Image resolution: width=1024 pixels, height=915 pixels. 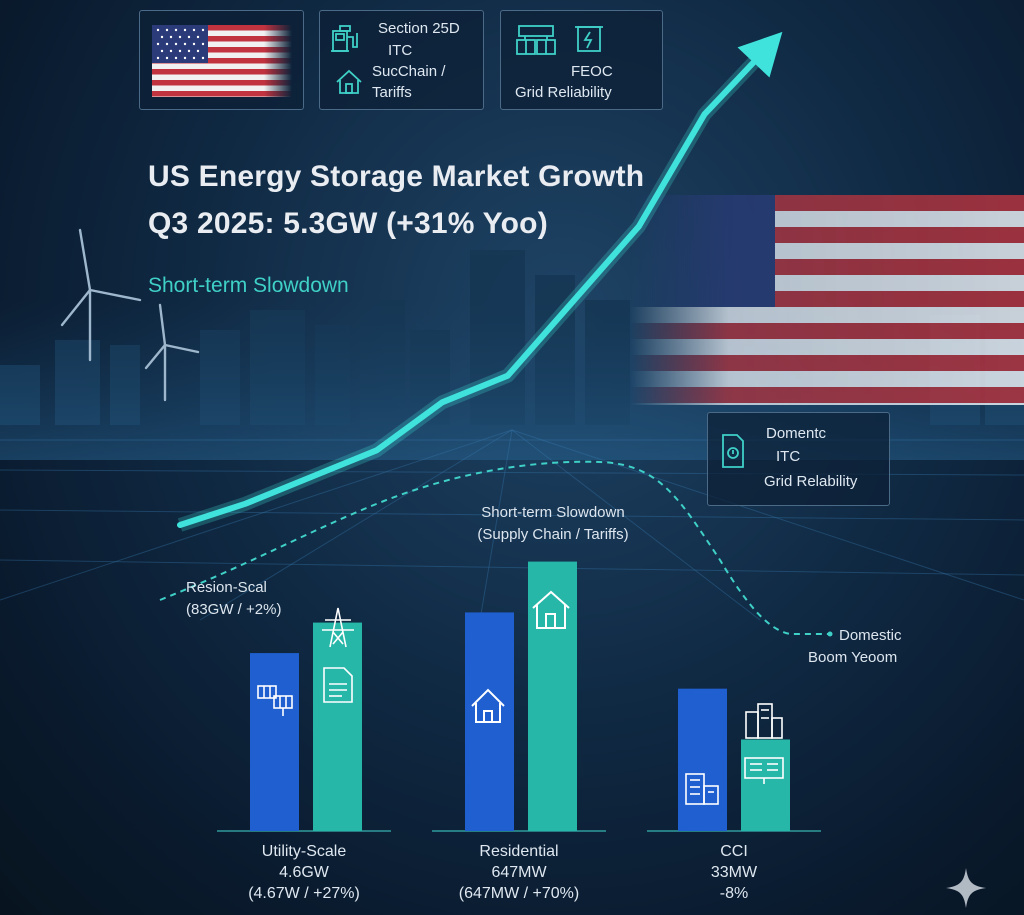 I want to click on callout-line1: Domentc, so click(x=796, y=433).